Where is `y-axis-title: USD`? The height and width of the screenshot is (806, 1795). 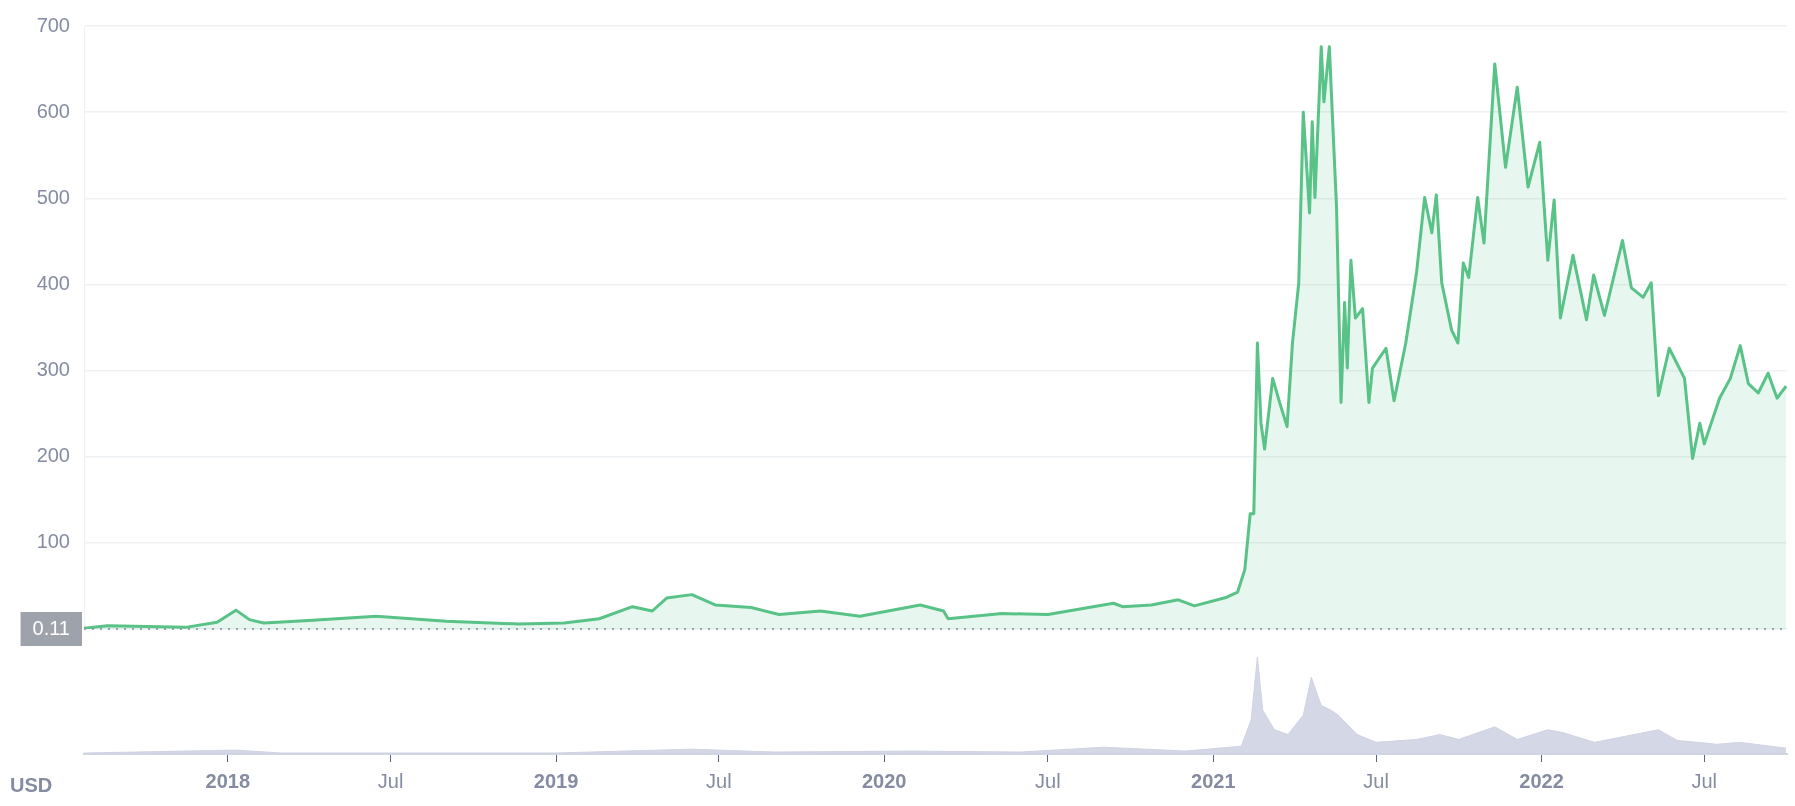 y-axis-title: USD is located at coordinates (31, 785).